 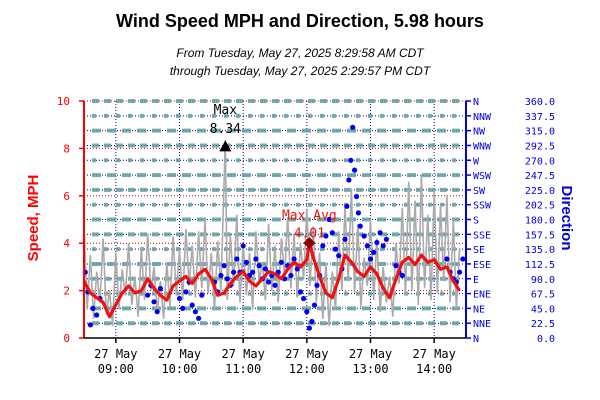 I want to click on max-label: Max, so click(x=226, y=110).